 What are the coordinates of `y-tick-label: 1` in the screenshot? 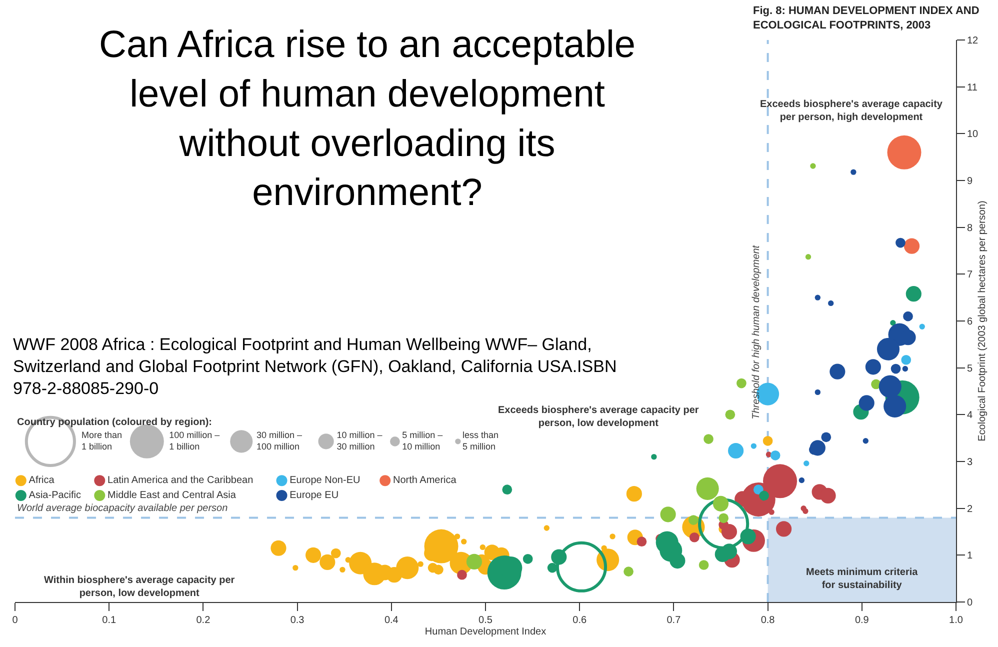 It's located at (970, 556).